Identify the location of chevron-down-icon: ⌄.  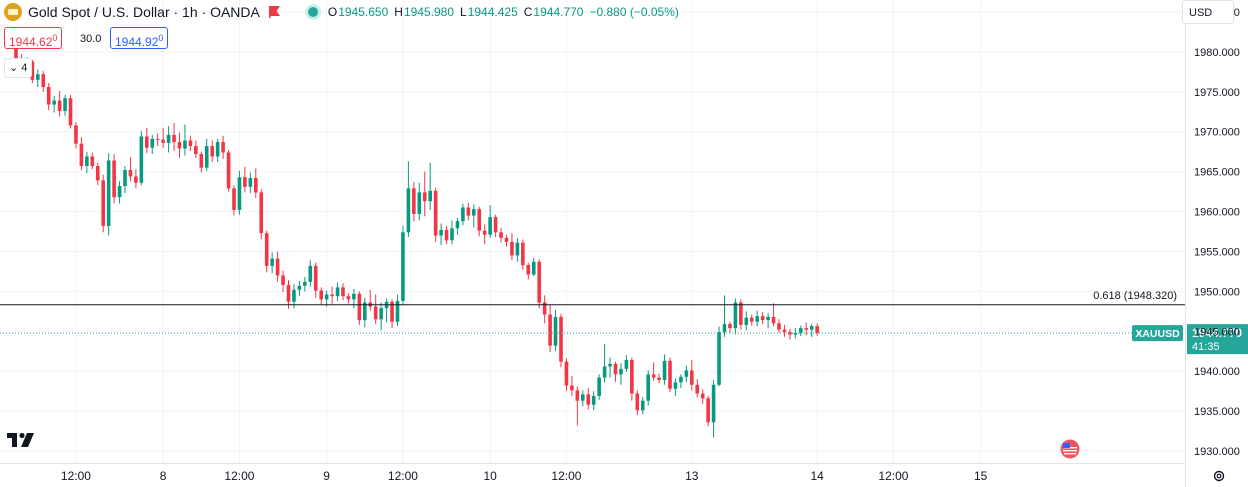
(14, 68).